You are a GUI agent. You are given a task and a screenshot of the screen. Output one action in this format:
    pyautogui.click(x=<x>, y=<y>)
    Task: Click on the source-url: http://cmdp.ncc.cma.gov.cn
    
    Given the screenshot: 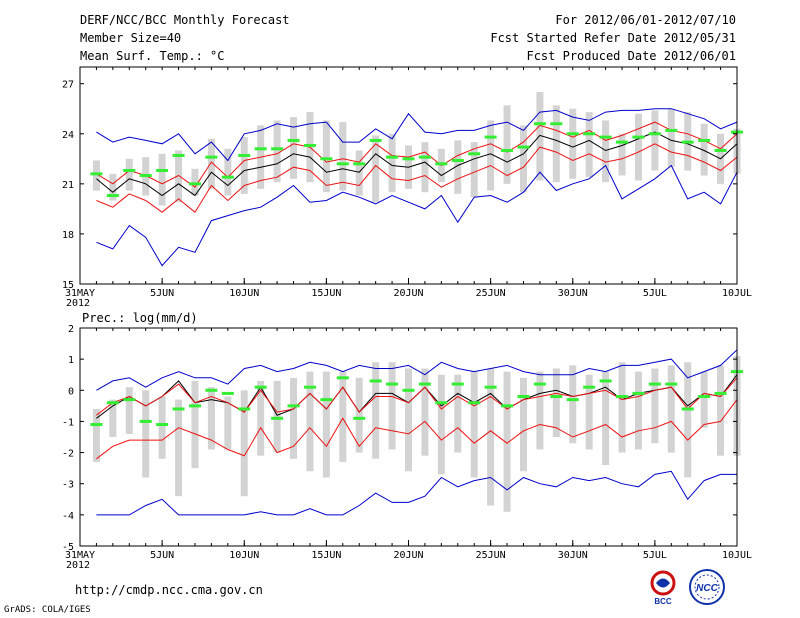 What is the action you would take?
    pyautogui.click(x=169, y=590)
    